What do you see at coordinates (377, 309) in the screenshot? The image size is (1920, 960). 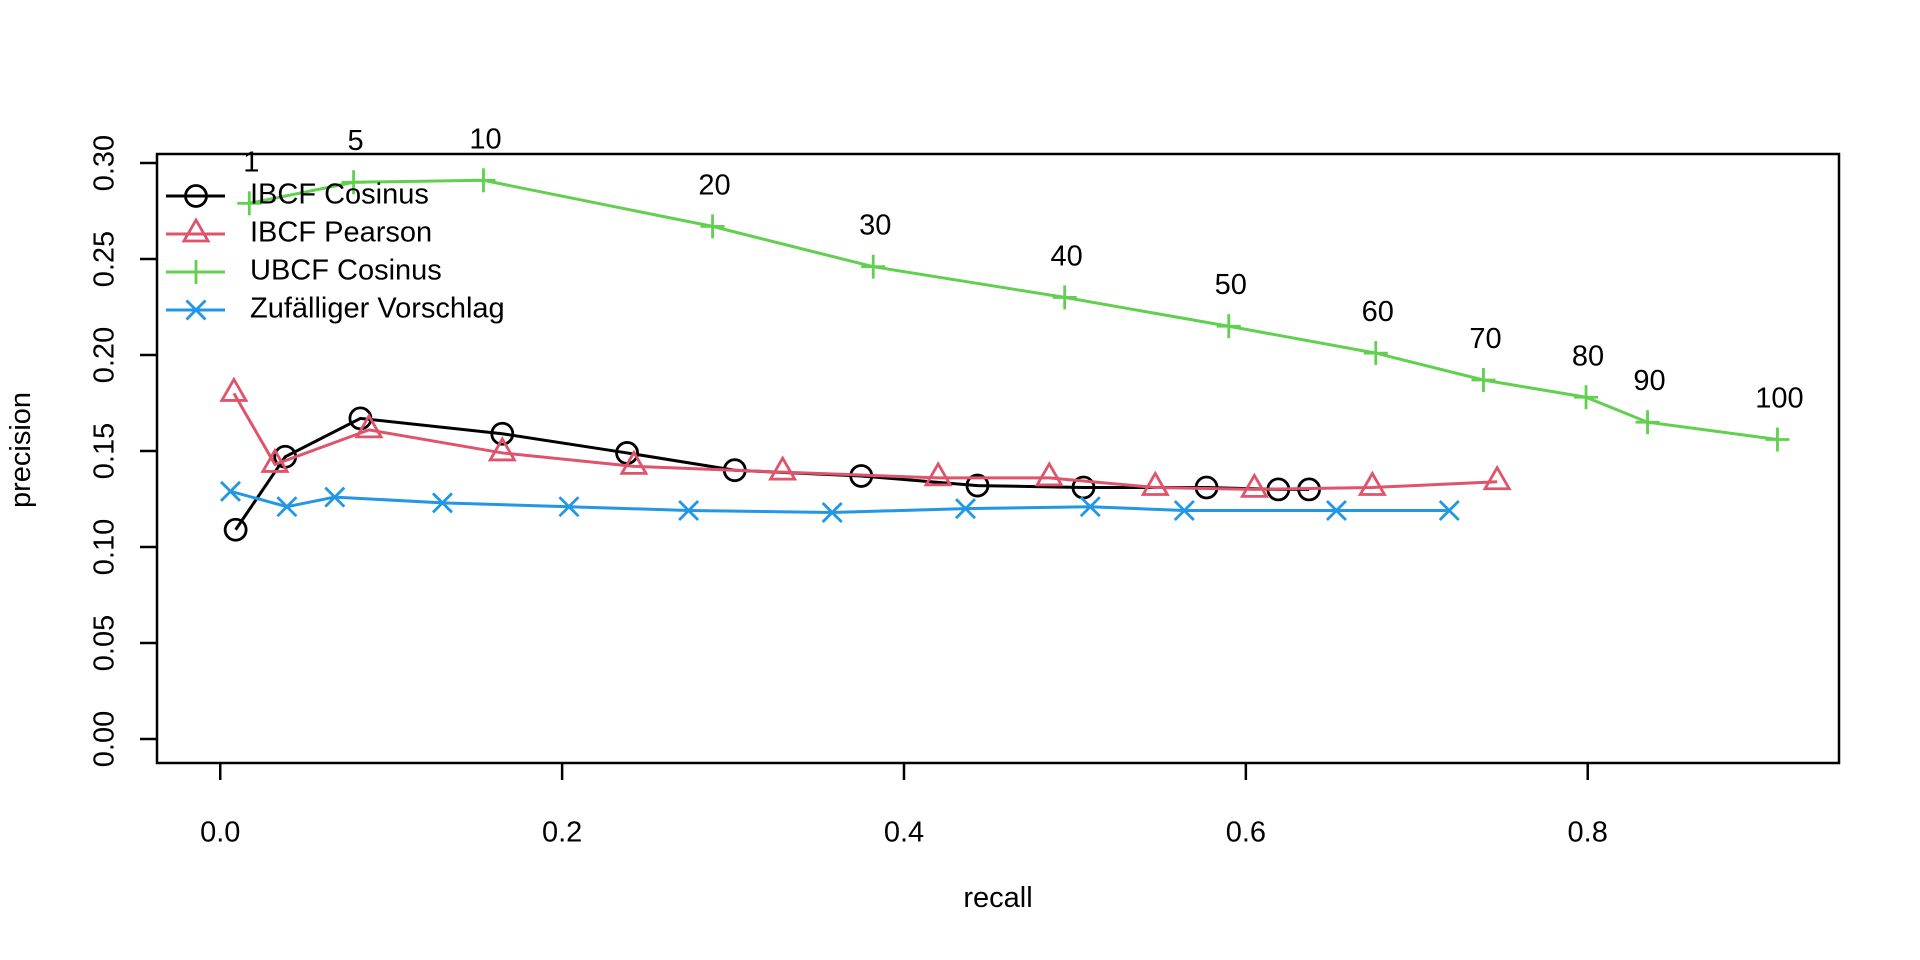 I see `legend-label: Zufälliger Vorschlag` at bounding box center [377, 309].